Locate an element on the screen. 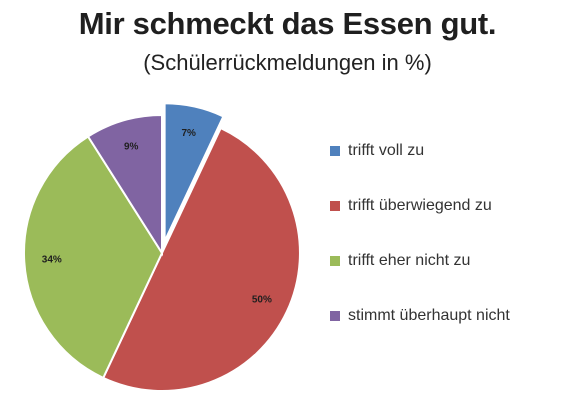  slice-value-label: 7% is located at coordinates (188, 133).